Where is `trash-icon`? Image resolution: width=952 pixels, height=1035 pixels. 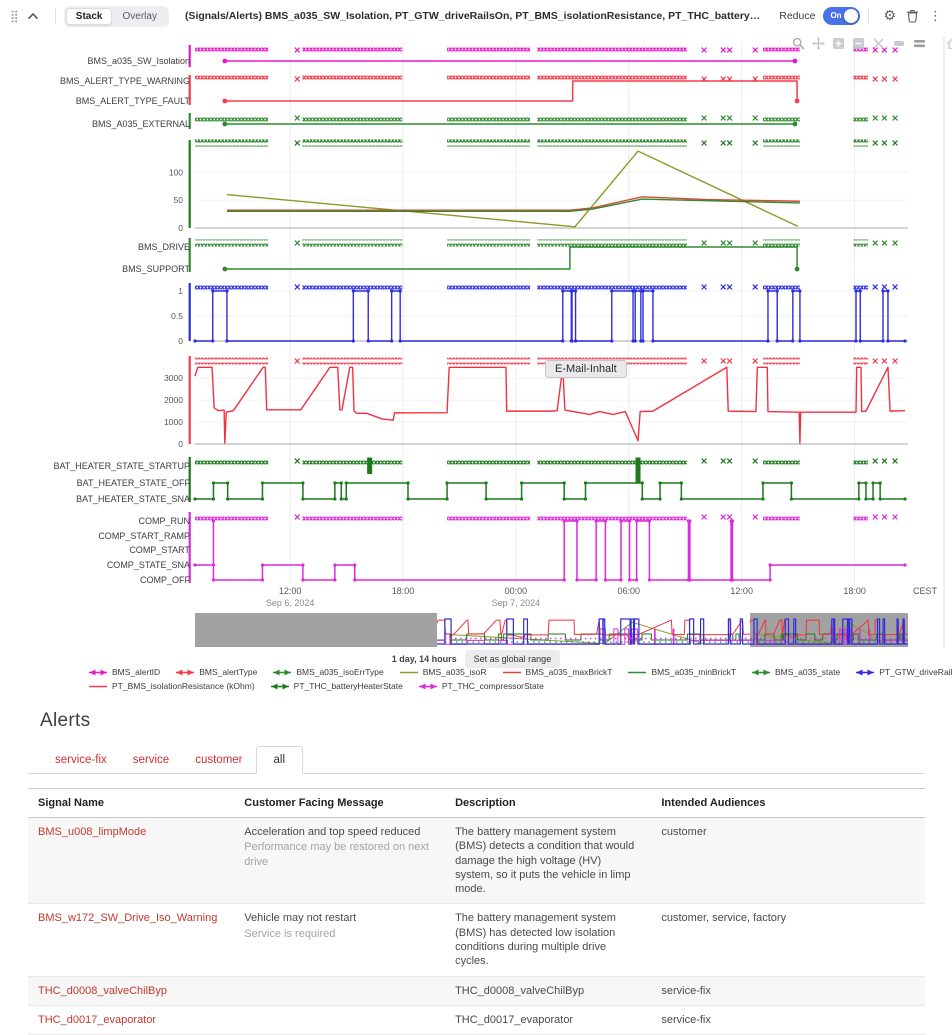 trash-icon is located at coordinates (912, 16).